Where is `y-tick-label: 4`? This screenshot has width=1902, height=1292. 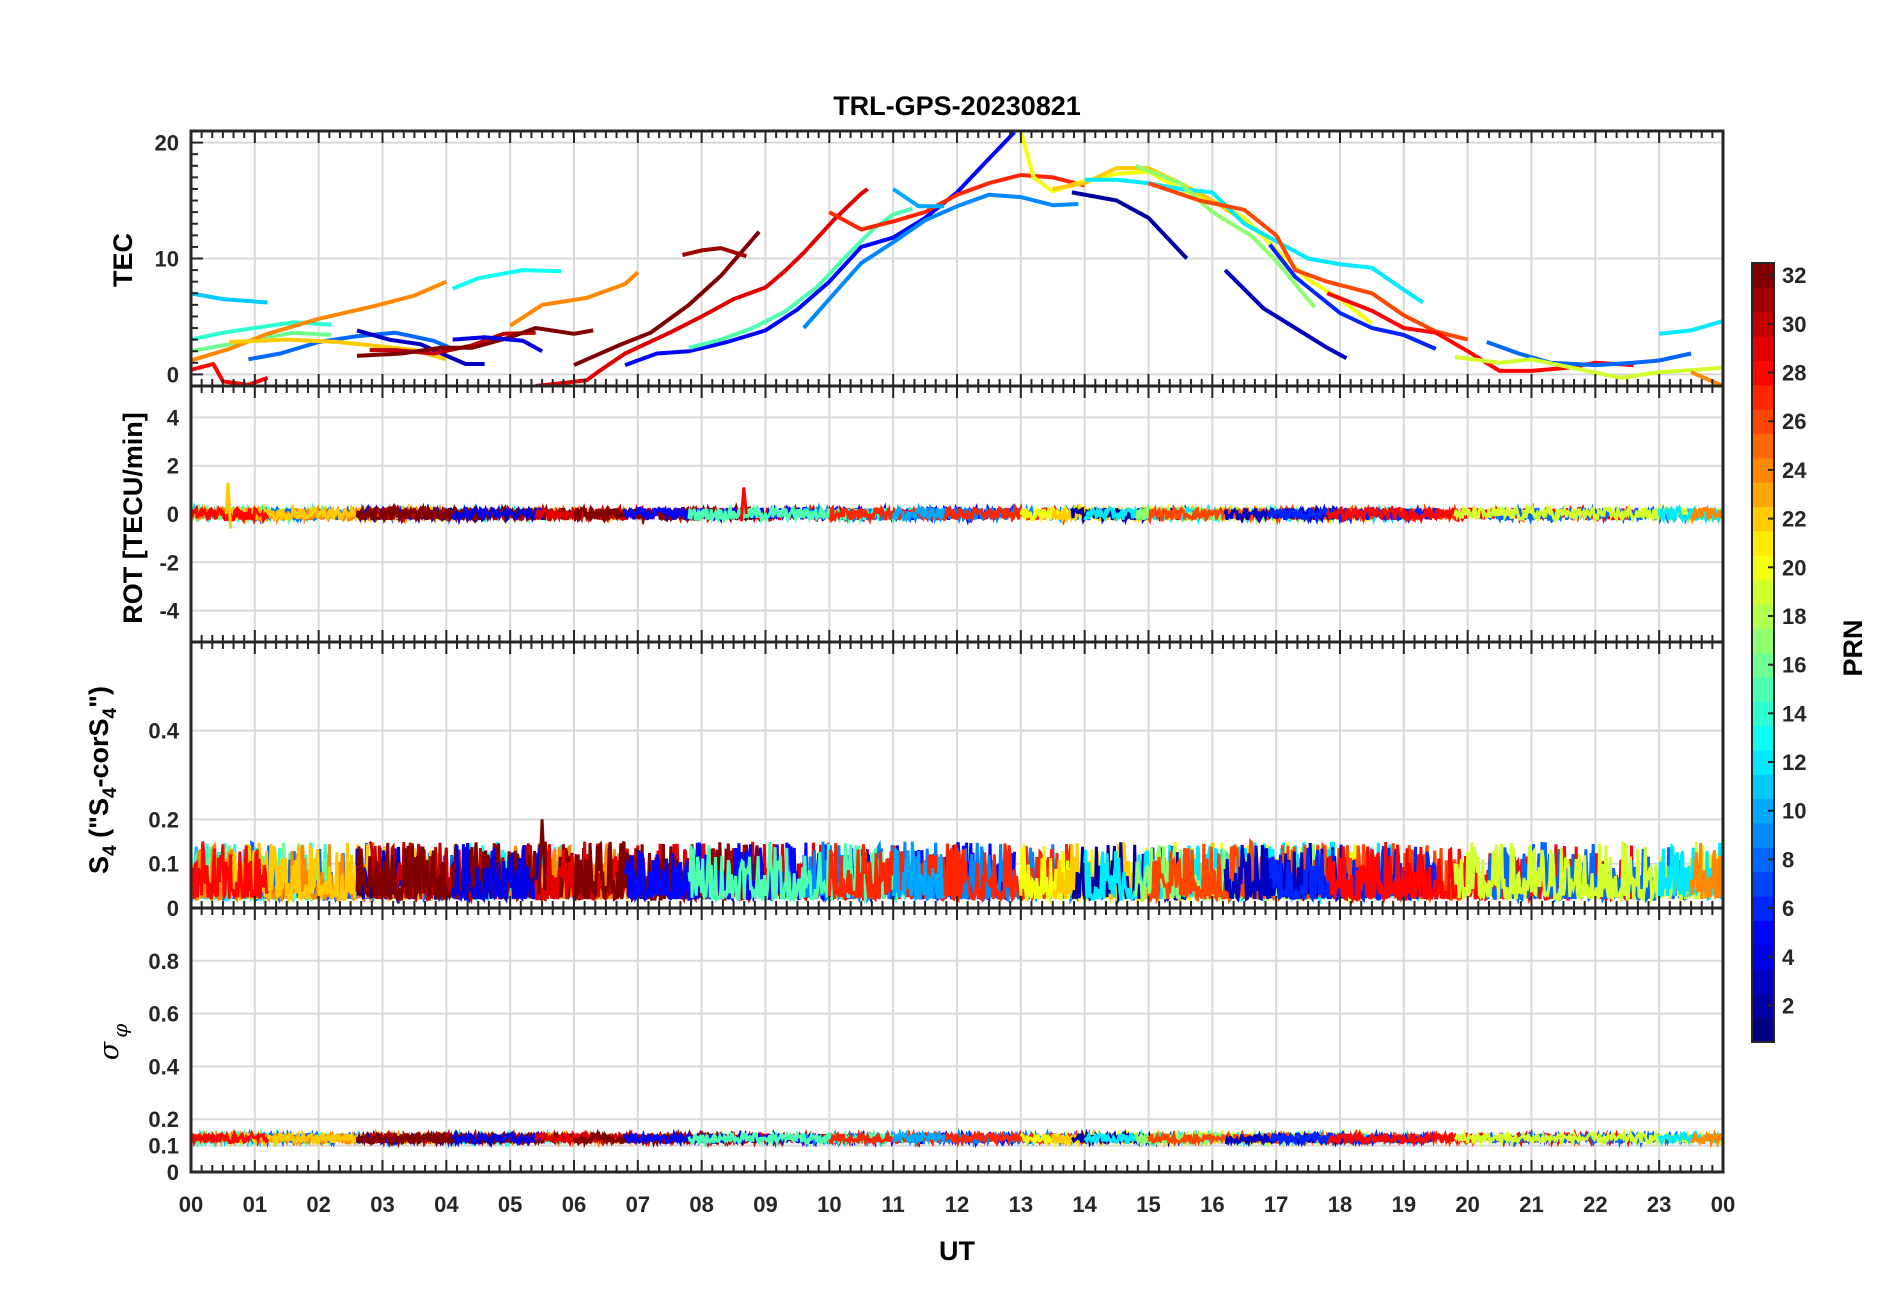
y-tick-label: 4 is located at coordinates (173, 417).